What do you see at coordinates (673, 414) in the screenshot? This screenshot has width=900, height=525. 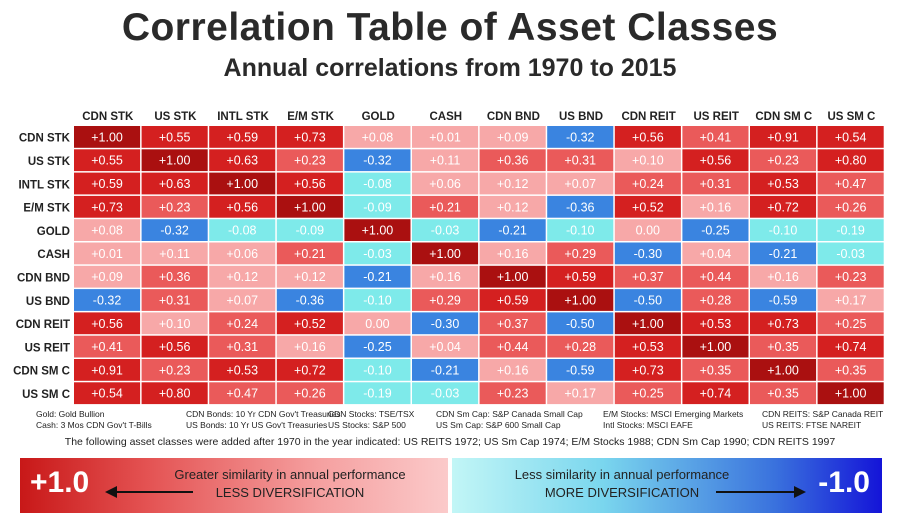 I see `note-em-stocks: E/M Stocks: MSCI Emerging Markets` at bounding box center [673, 414].